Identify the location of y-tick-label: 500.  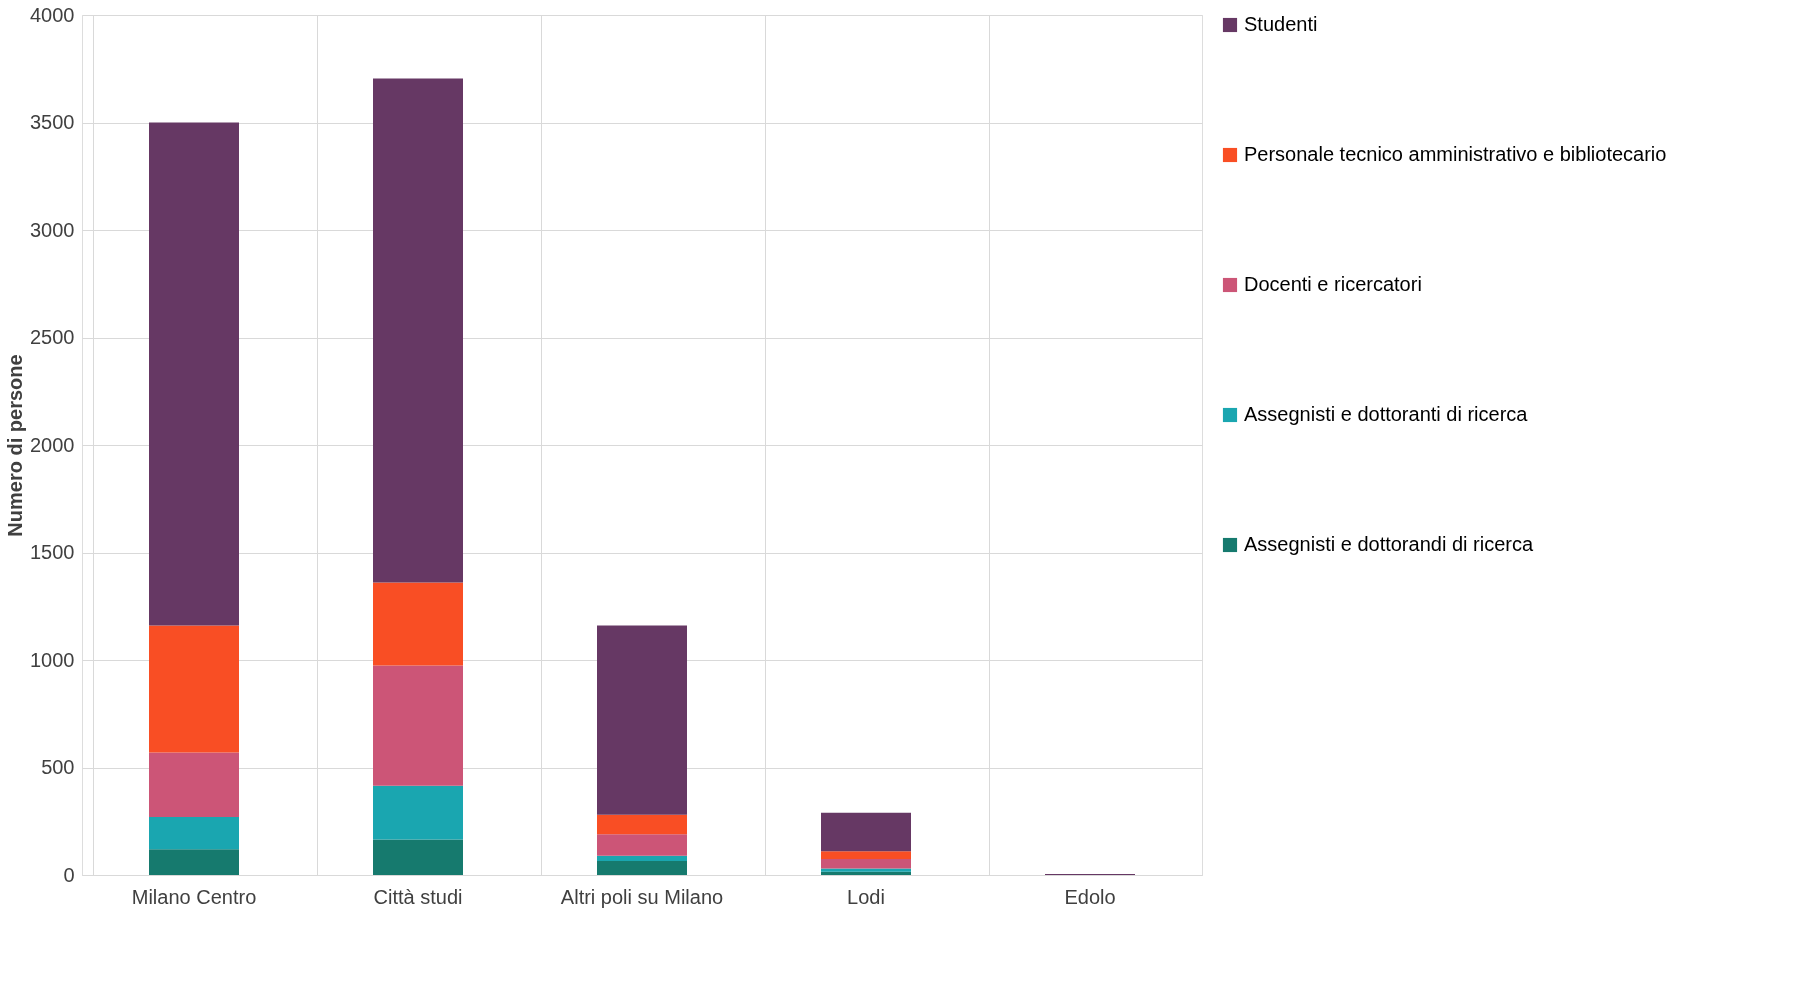
(58, 767).